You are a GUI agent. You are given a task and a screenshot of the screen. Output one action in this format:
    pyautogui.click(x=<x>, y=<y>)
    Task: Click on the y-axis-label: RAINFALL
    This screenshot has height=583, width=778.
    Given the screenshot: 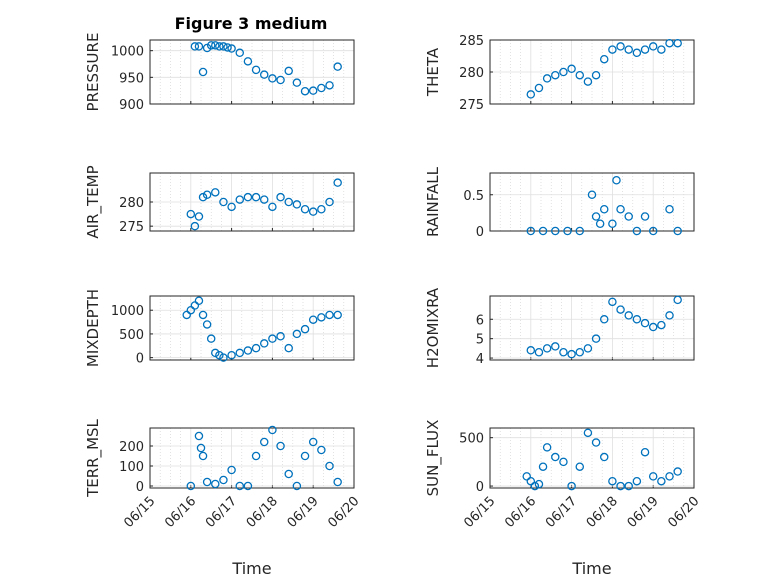 What is the action you would take?
    pyautogui.click(x=433, y=201)
    